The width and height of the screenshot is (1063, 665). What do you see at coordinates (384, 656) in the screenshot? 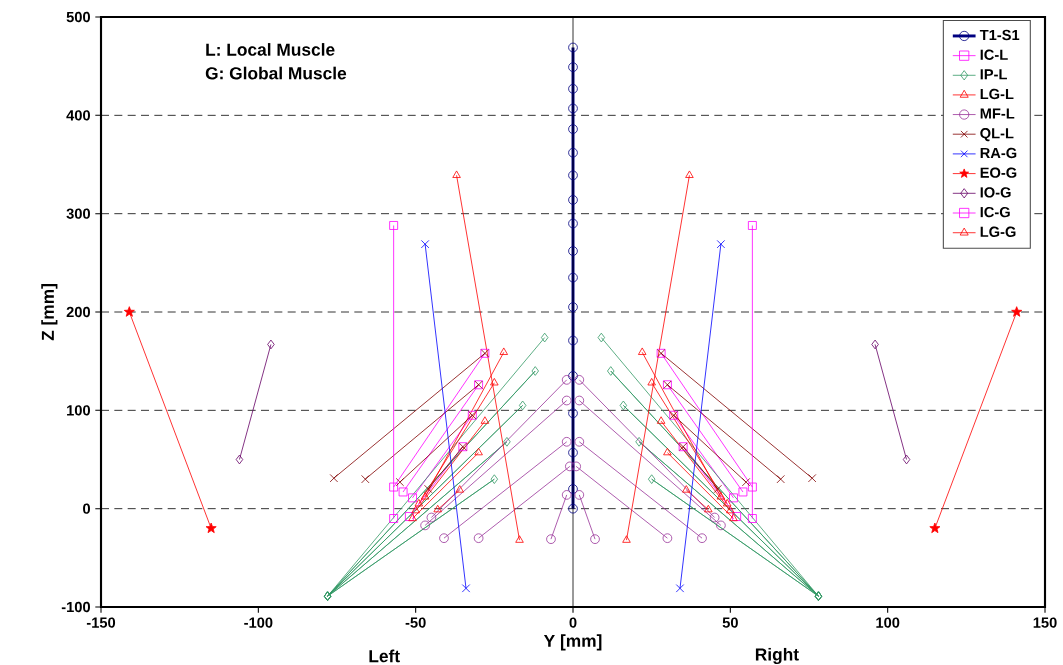
I see `text: Left` at bounding box center [384, 656].